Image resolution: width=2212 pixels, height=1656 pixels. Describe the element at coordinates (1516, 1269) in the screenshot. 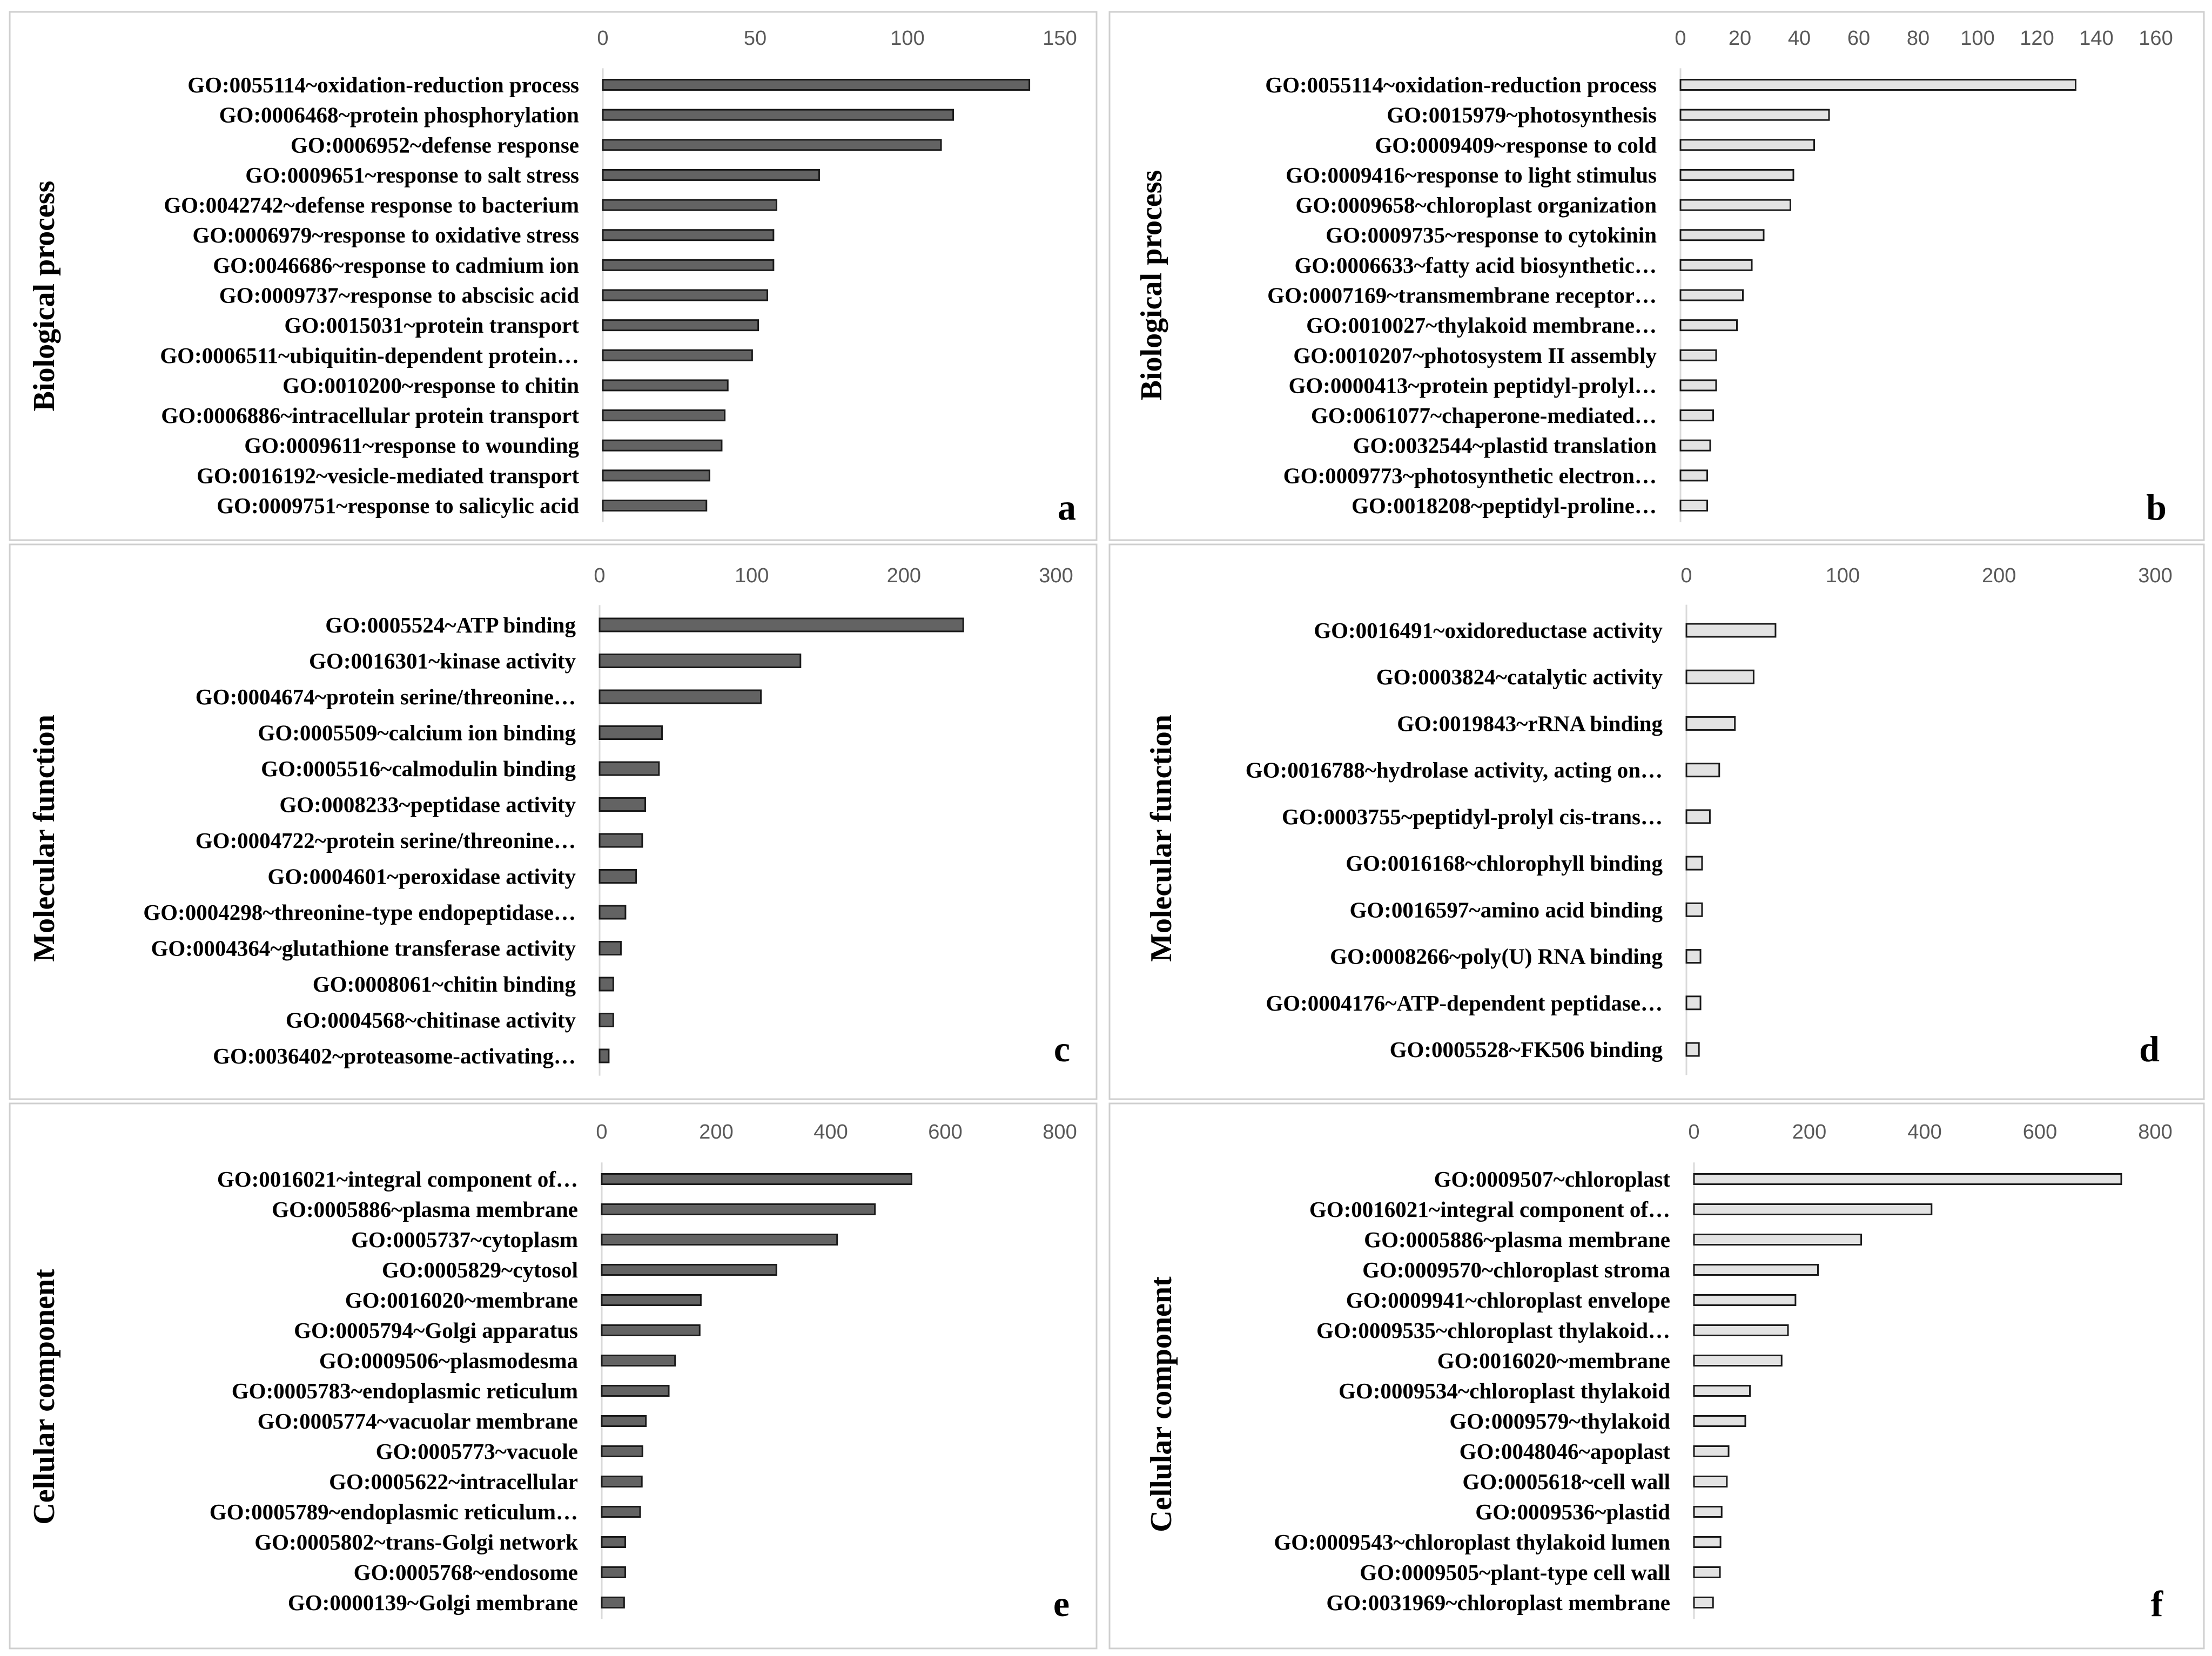

I see `category-label: GO:0009570~chloroplast stroma` at that location.